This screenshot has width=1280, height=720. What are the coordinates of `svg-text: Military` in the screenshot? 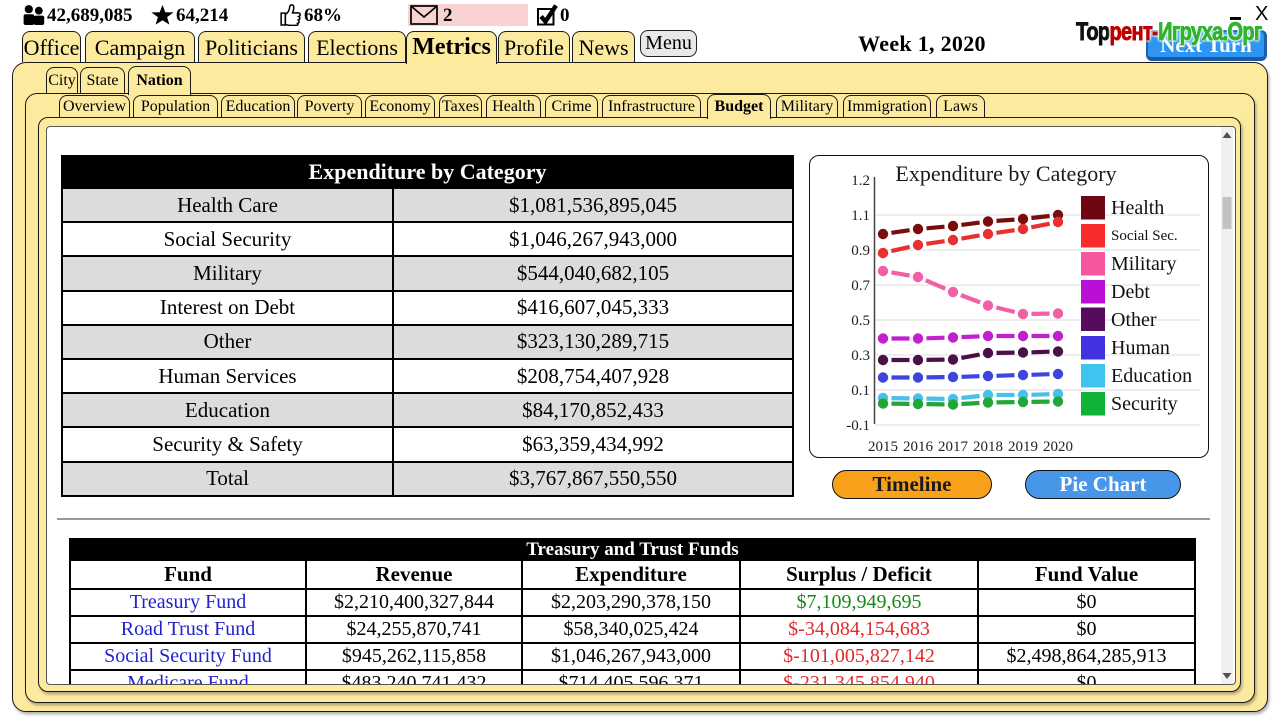 It's located at (1144, 264).